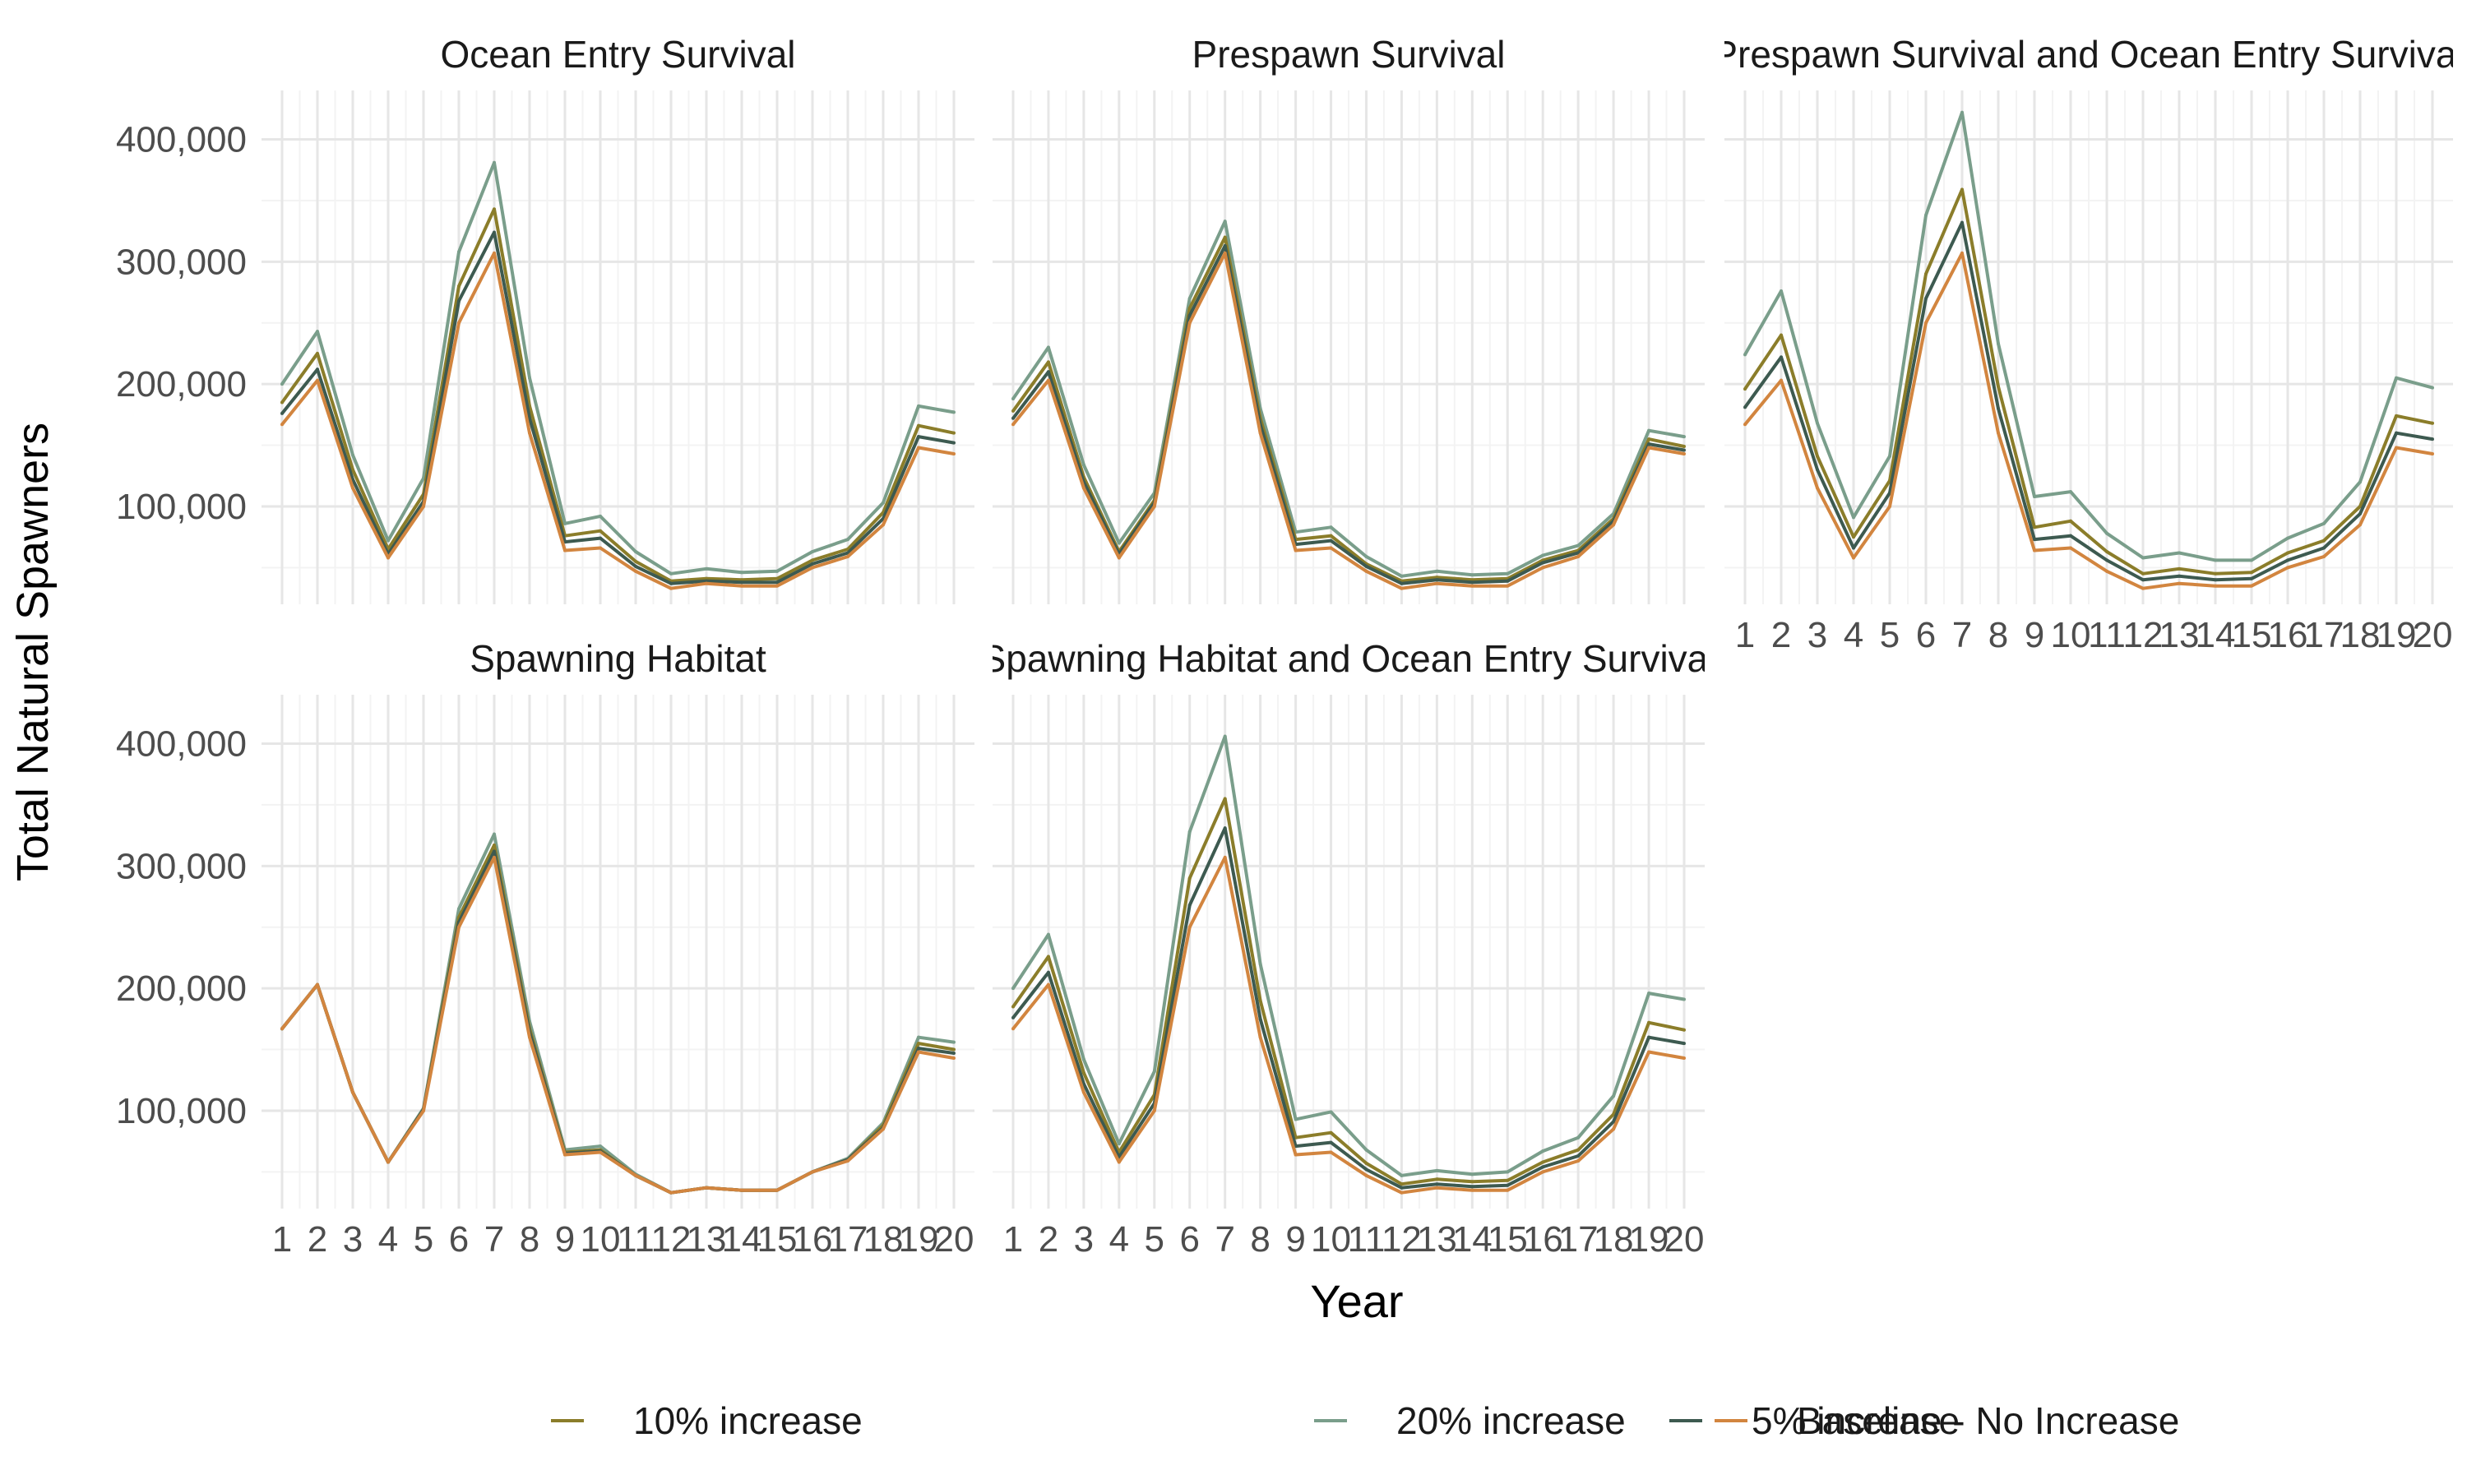  Describe the element at coordinates (601, 1239) in the screenshot. I see `x-tick-label: 10` at that location.